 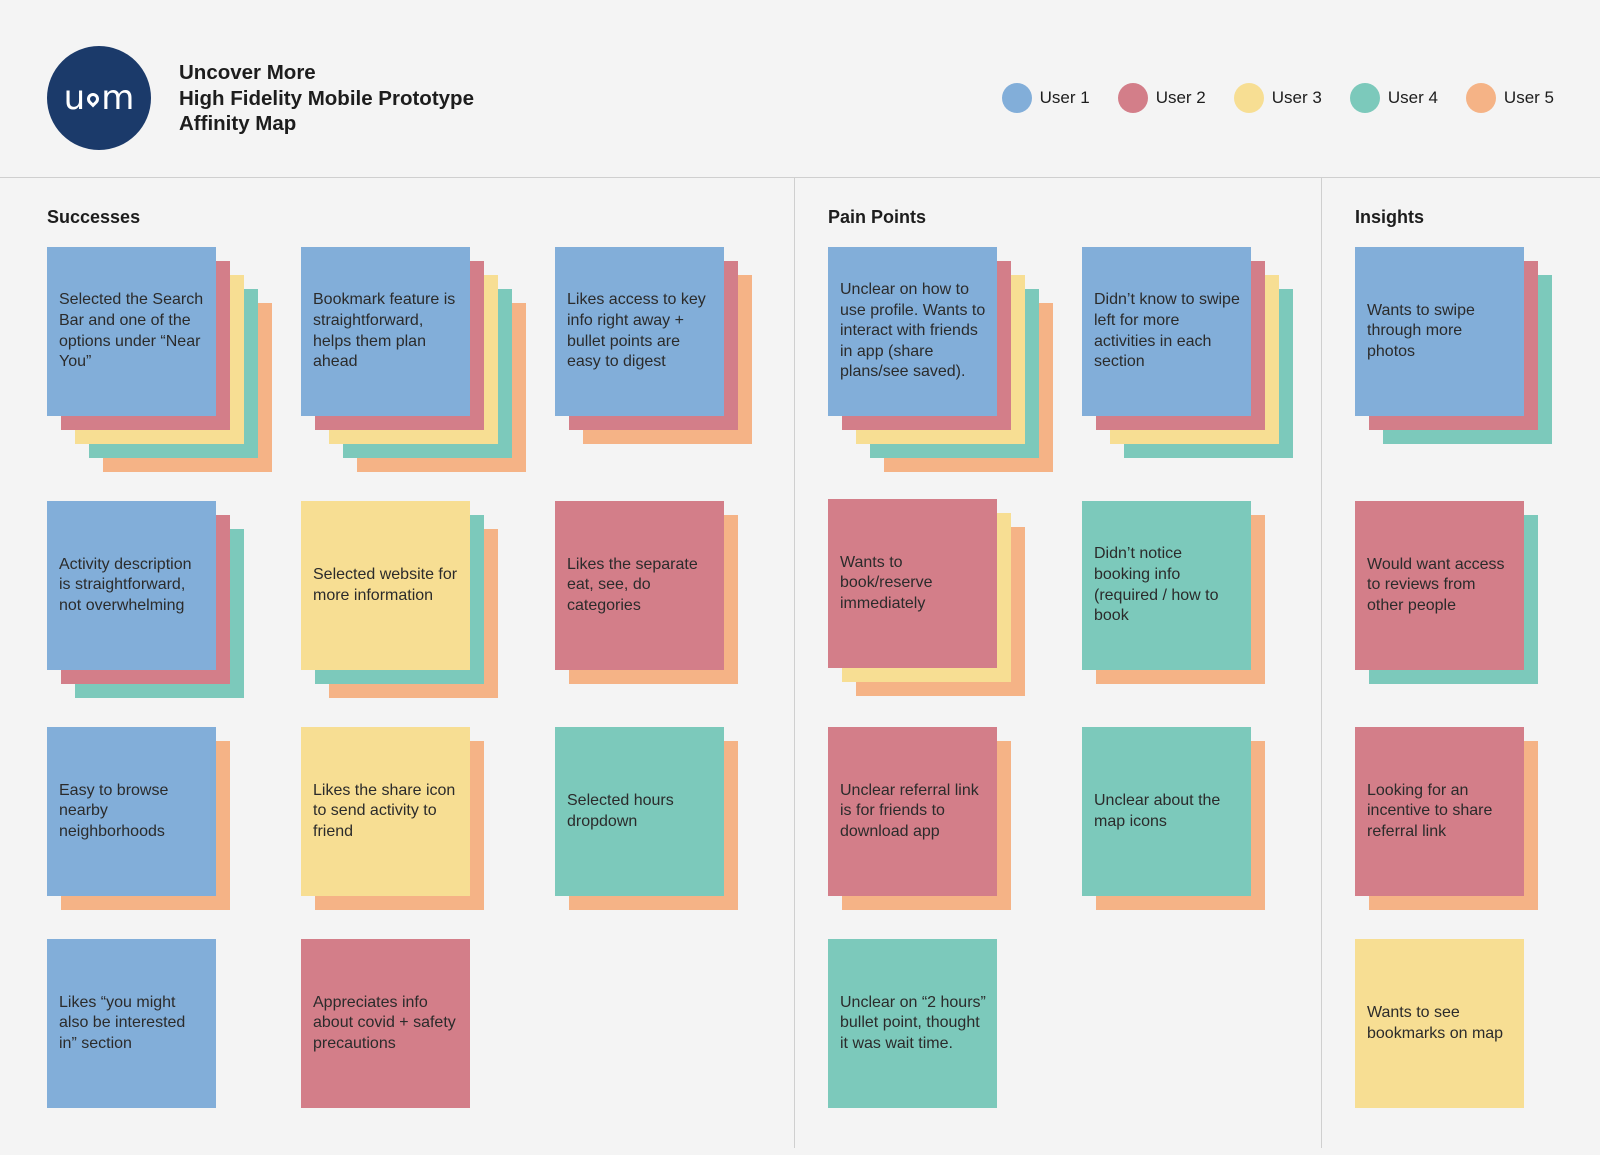 I want to click on sticky-note: Wants to see bookmarks on map, so click(x=1439, y=1023).